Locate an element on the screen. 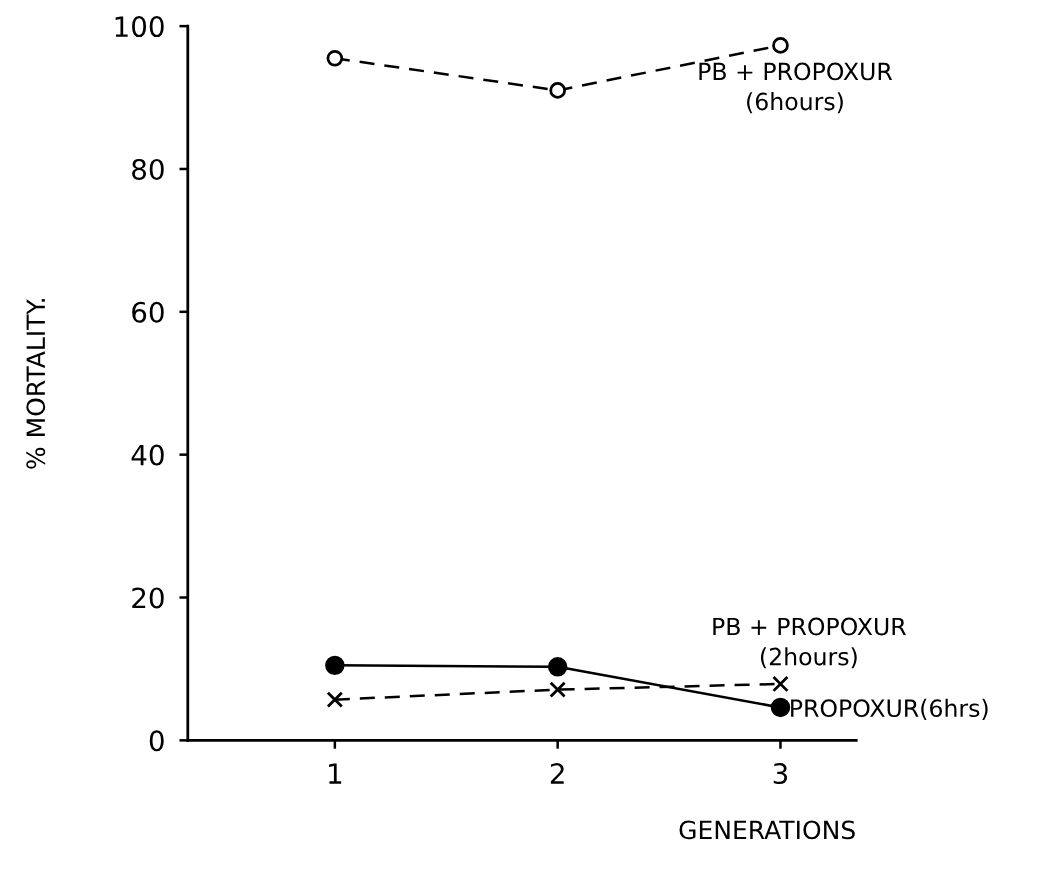 The width and height of the screenshot is (1061, 871). y-tick-label: 100 is located at coordinates (139, 27).